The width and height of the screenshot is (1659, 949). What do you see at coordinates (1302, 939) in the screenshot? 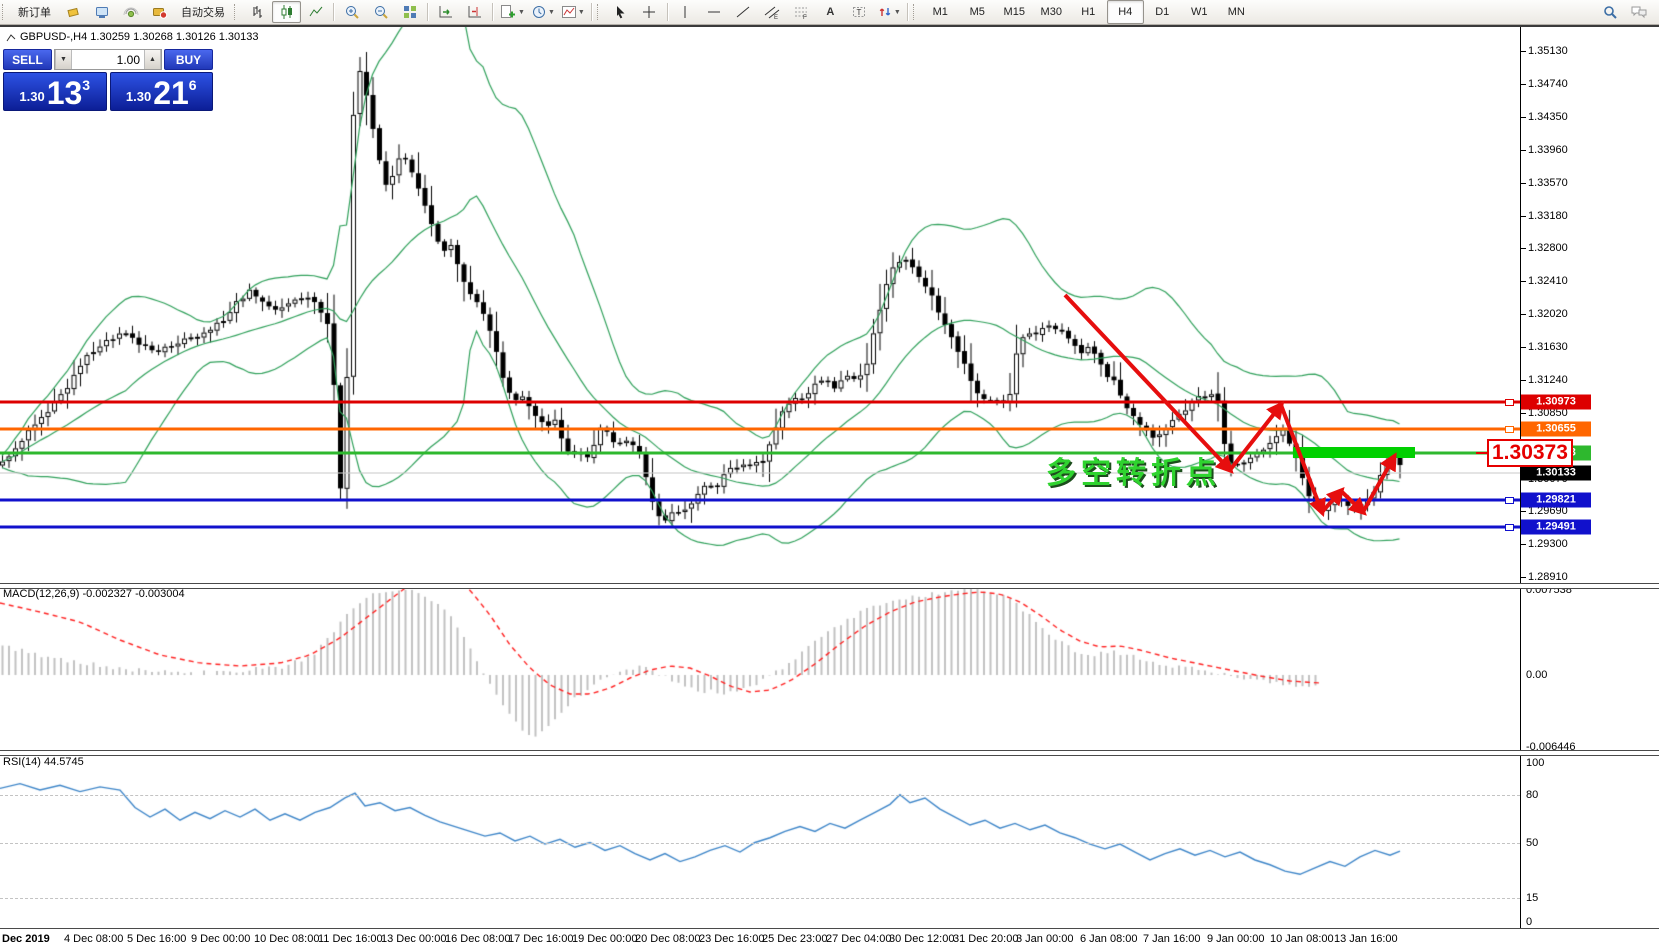
I see `time-axis-label: 10 Jan 08:00` at bounding box center [1302, 939].